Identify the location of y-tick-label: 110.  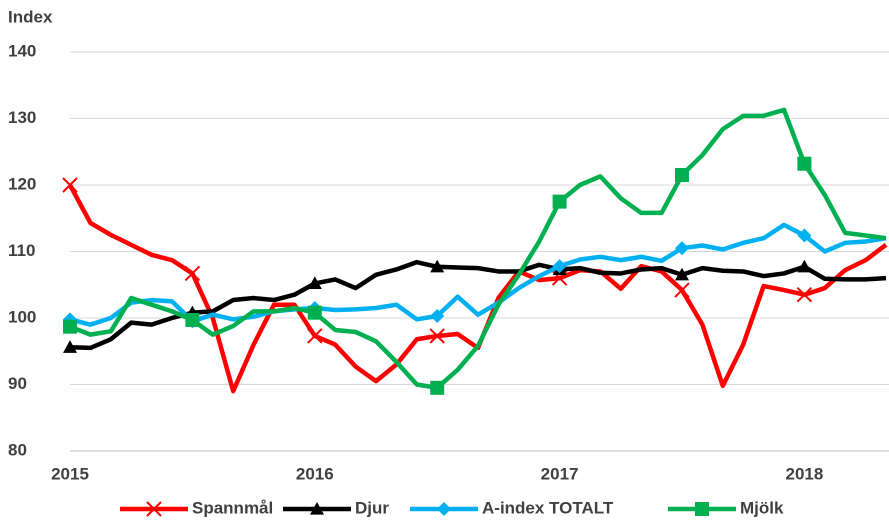
(21, 250).